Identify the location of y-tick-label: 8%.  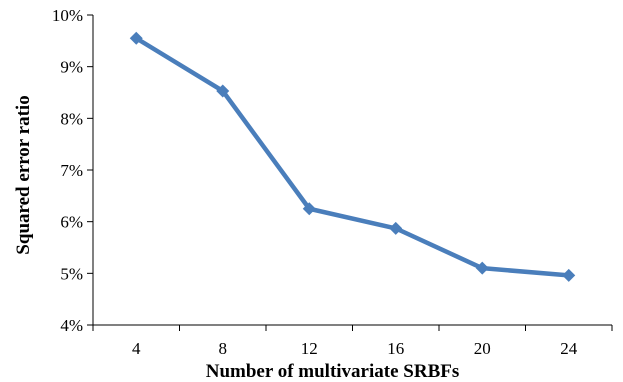
(71, 118).